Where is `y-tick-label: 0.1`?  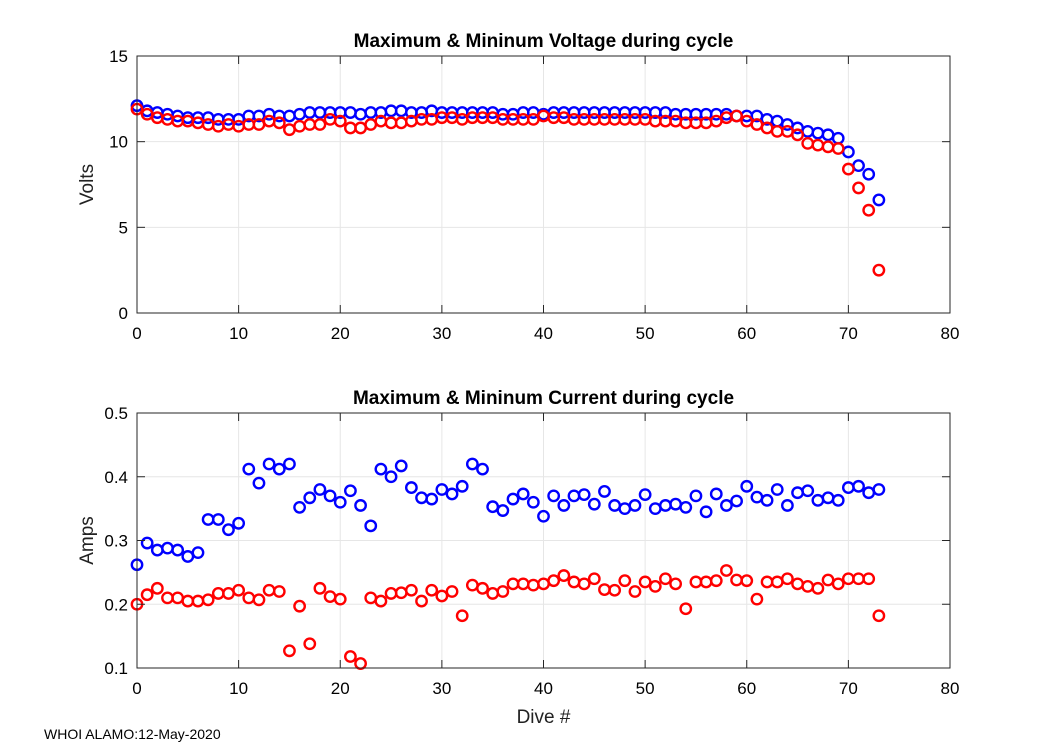 y-tick-label: 0.1 is located at coordinates (116, 668).